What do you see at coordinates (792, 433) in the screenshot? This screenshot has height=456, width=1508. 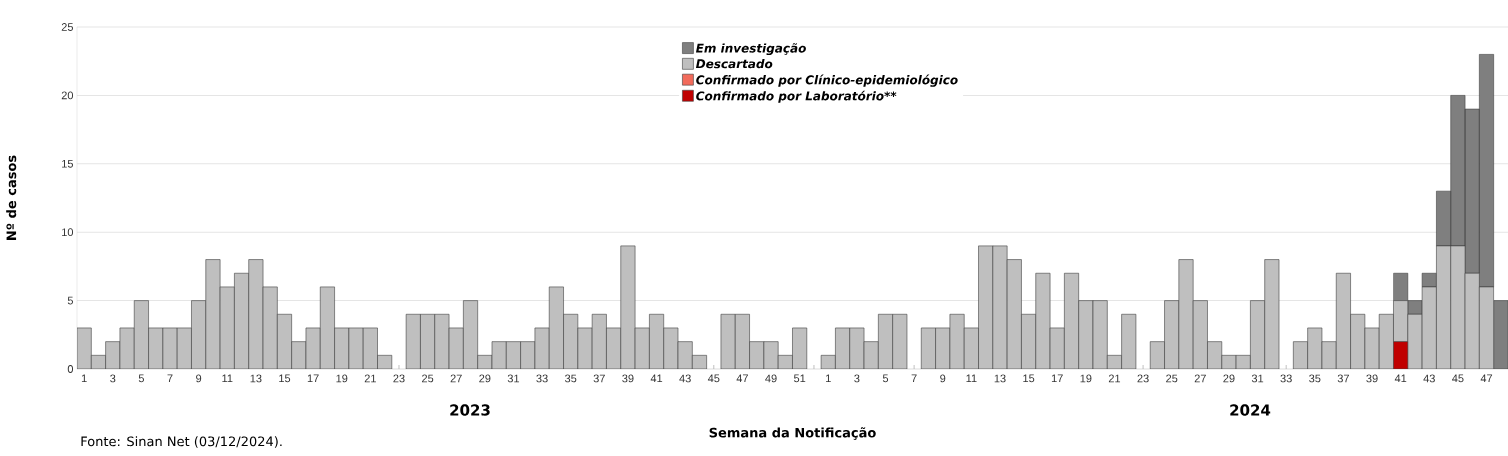 I see `x-axis-title: Semana da Notificação` at bounding box center [792, 433].